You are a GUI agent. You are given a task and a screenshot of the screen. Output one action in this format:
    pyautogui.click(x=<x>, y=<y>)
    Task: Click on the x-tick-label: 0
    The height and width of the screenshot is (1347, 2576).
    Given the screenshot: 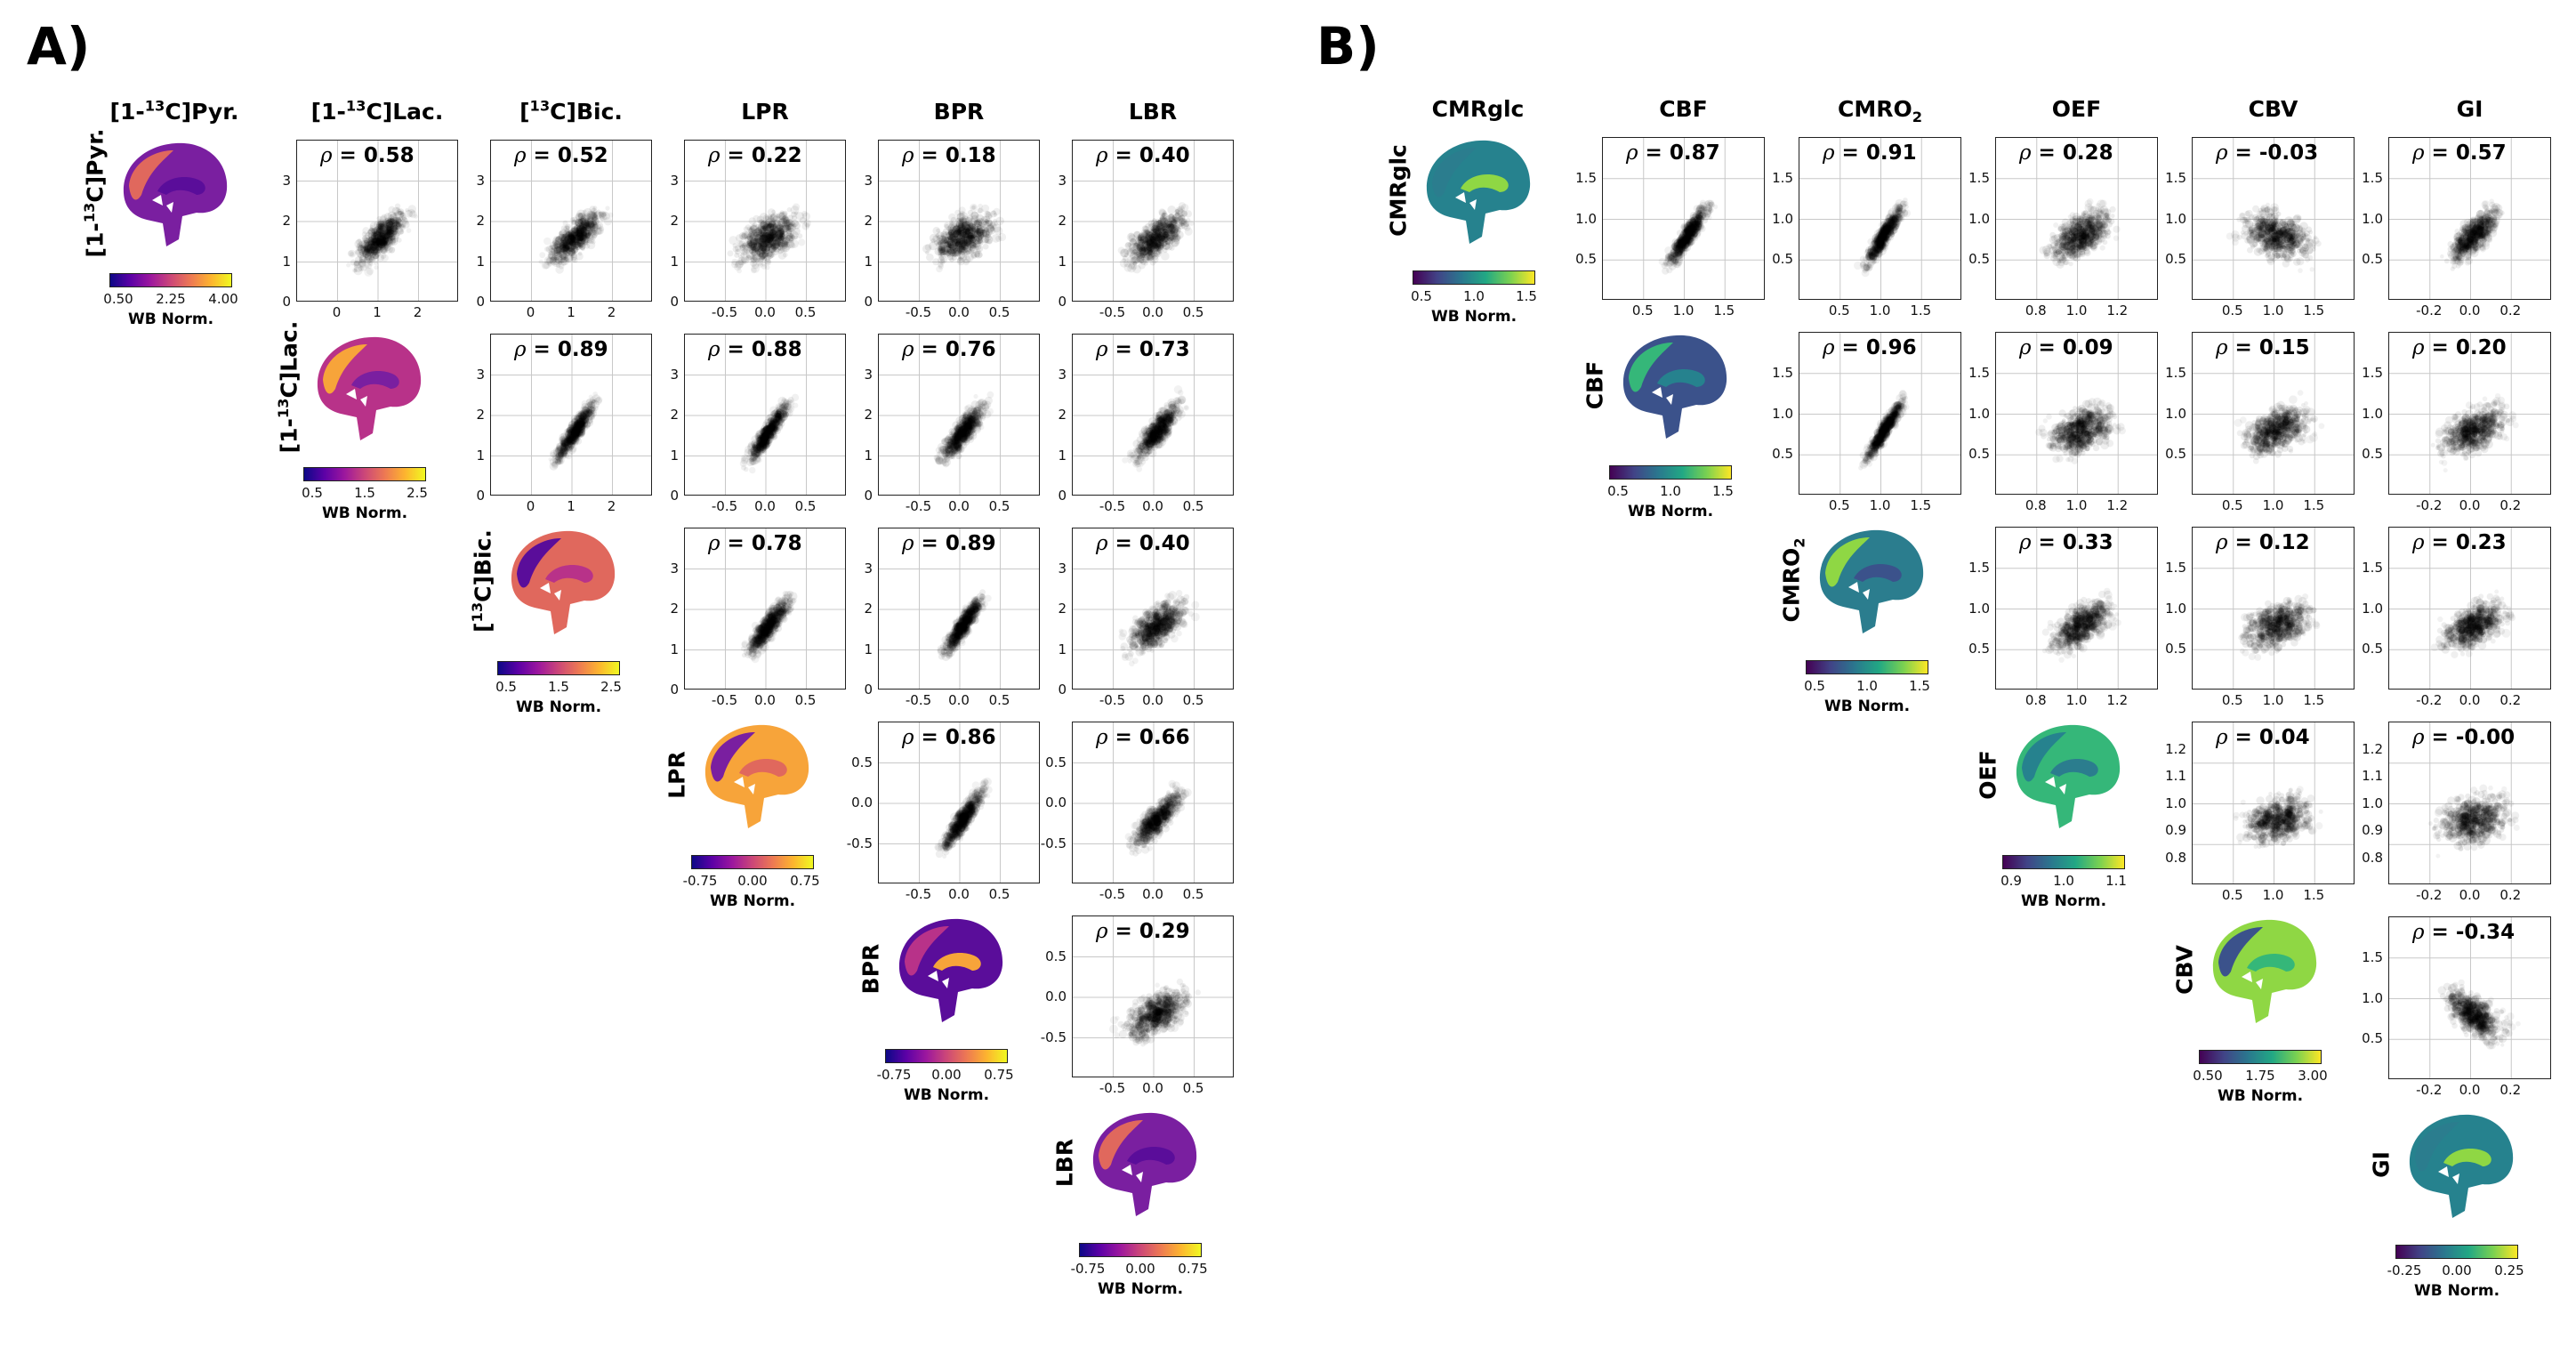 What is the action you would take?
    pyautogui.click(x=337, y=312)
    